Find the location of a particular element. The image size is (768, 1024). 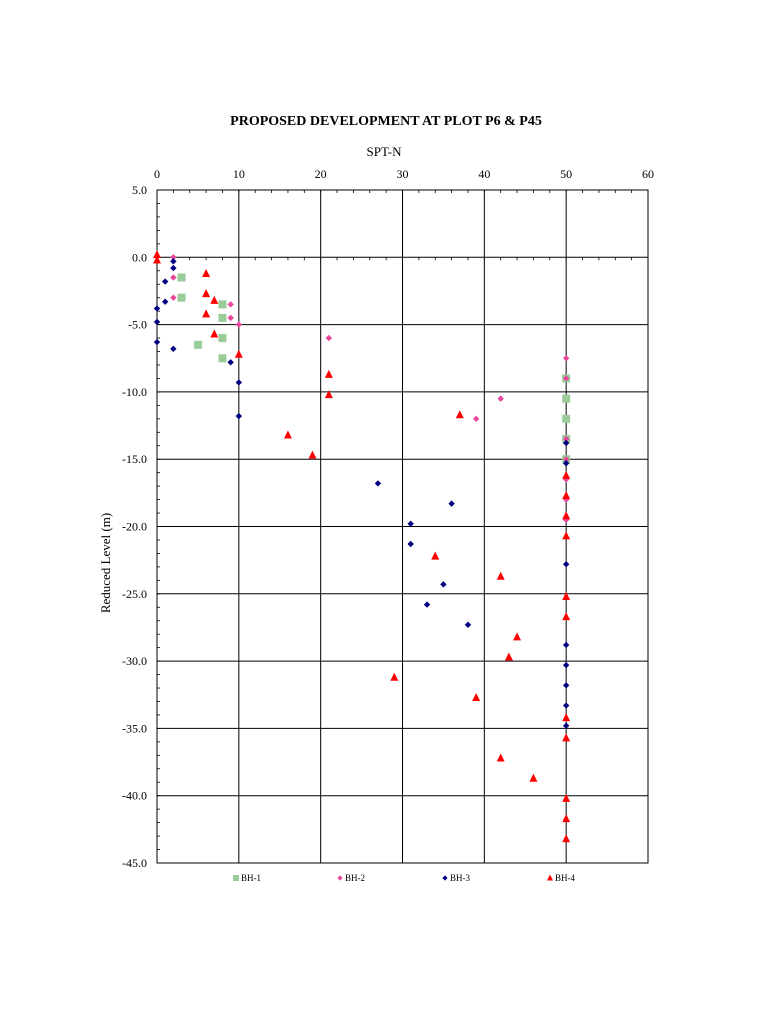

legend-entry-bh-4: BH-4 is located at coordinates (561, 878).